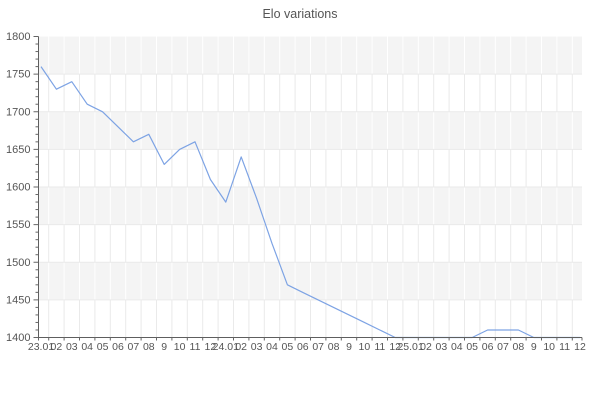 Image resolution: width=600 pixels, height=400 pixels. What do you see at coordinates (18, 338) in the screenshot?
I see `y-tick-label: 1400` at bounding box center [18, 338].